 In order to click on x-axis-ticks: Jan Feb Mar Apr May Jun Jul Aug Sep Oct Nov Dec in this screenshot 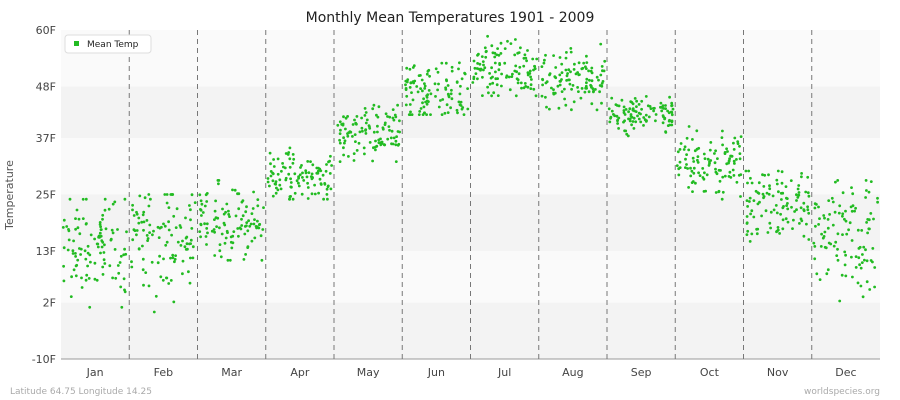, I will do `click(471, 372)`.